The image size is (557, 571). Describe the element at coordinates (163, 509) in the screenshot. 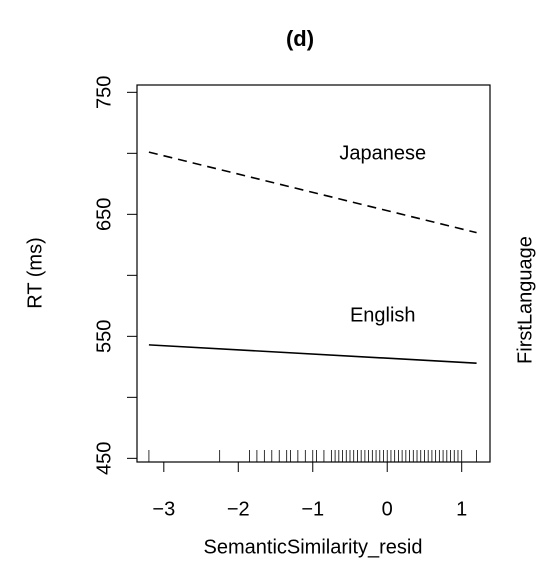

I see `x-tick-label: −3` at that location.